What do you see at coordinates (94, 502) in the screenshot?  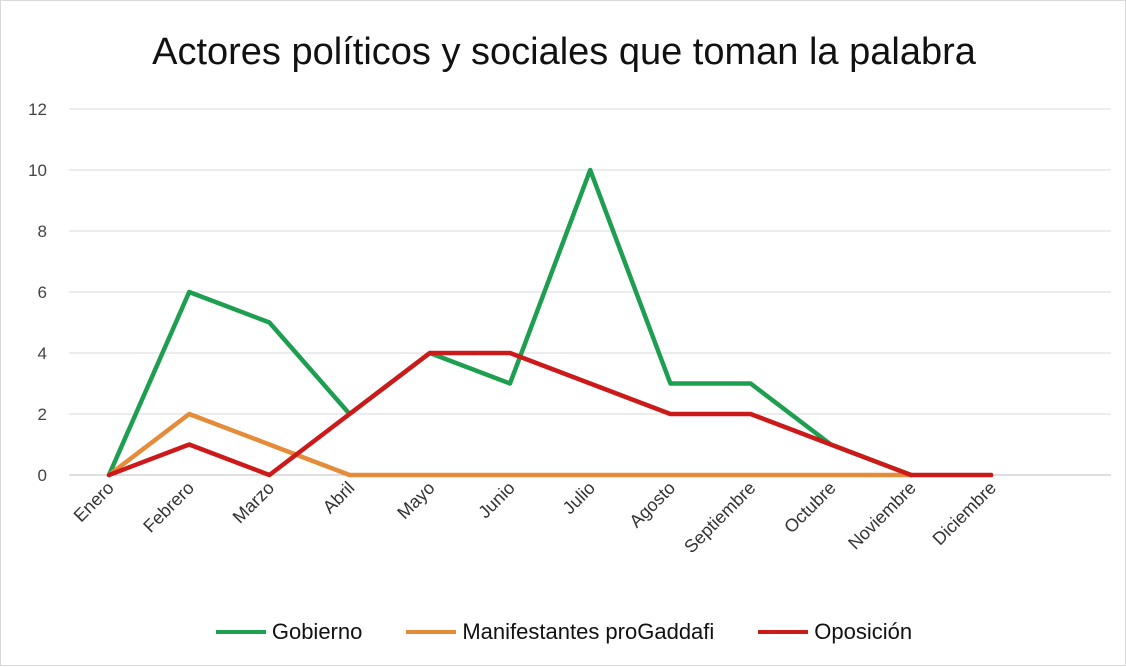 I see `x-tick-label: Enero` at bounding box center [94, 502].